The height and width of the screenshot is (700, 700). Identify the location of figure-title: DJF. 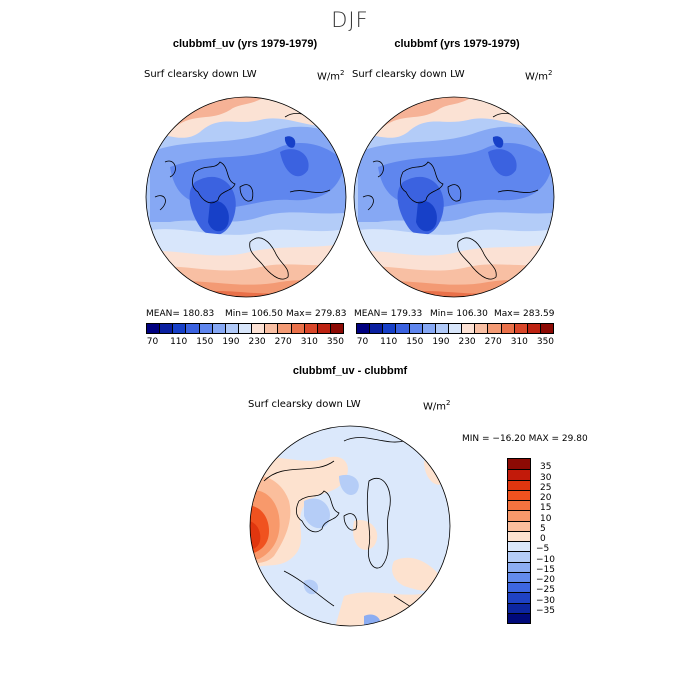
(350, 20).